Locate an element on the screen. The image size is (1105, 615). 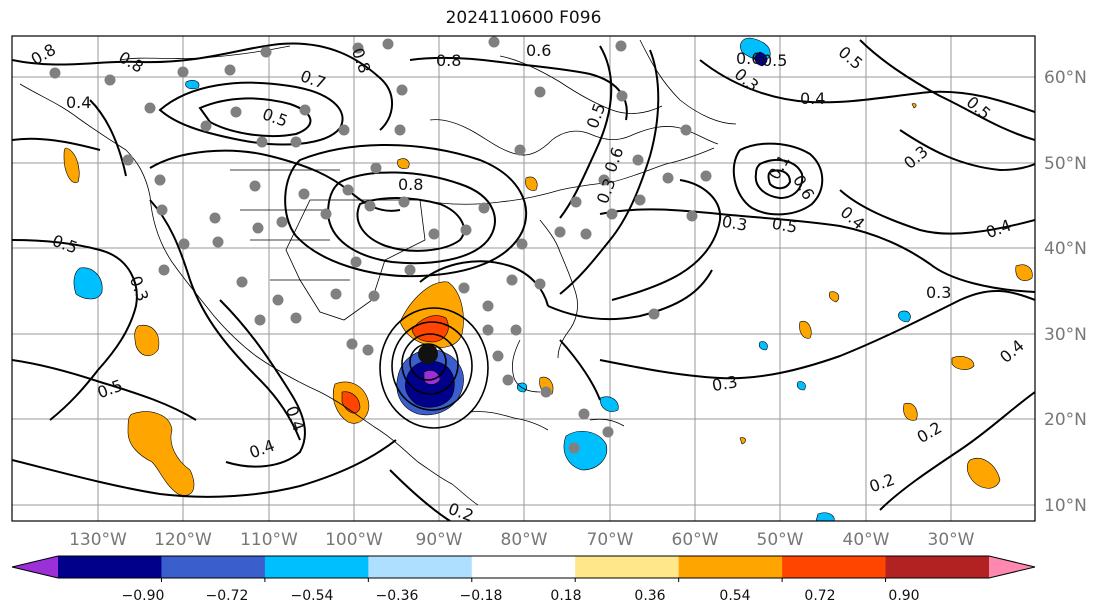
colorbar-tick-label: 0.36 is located at coordinates (649, 596).